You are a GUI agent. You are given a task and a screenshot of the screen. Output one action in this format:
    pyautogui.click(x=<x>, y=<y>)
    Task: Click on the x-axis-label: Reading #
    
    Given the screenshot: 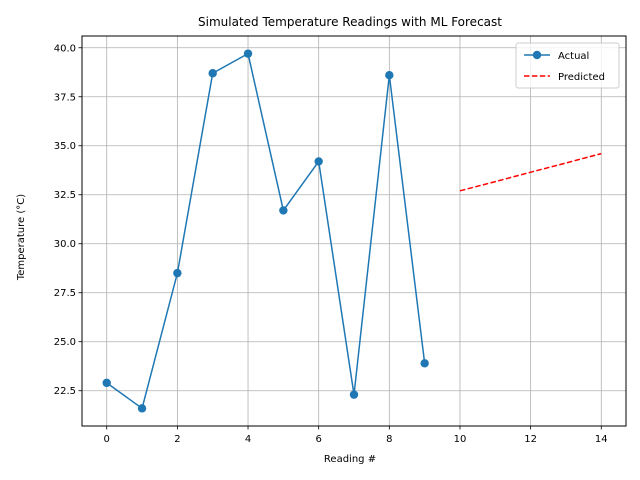 What is the action you would take?
    pyautogui.click(x=350, y=459)
    